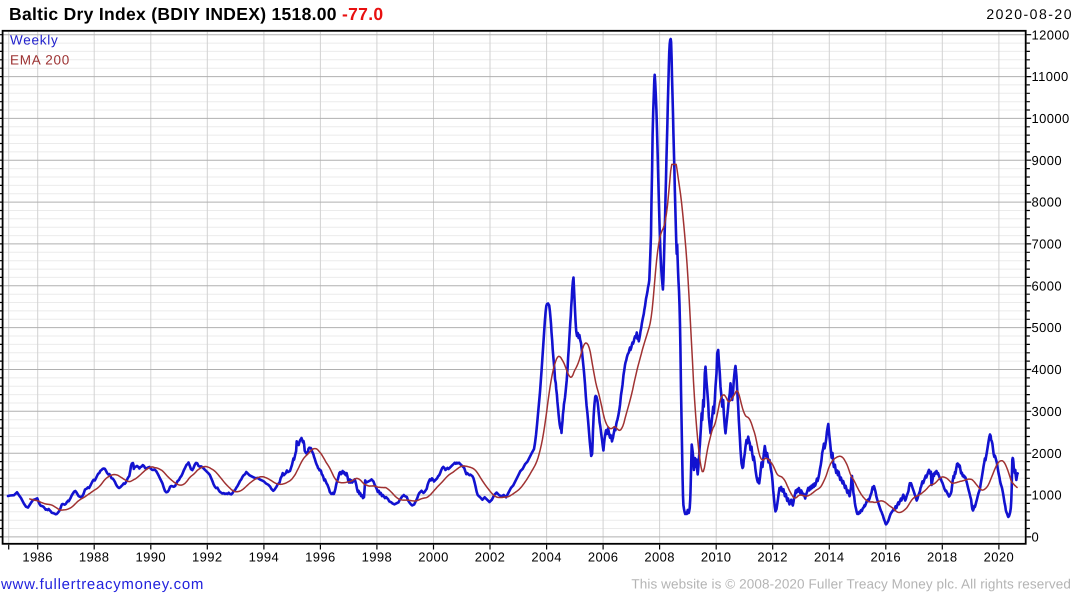 The height and width of the screenshot is (600, 1075). I want to click on svg-text: 2016, so click(886, 557).